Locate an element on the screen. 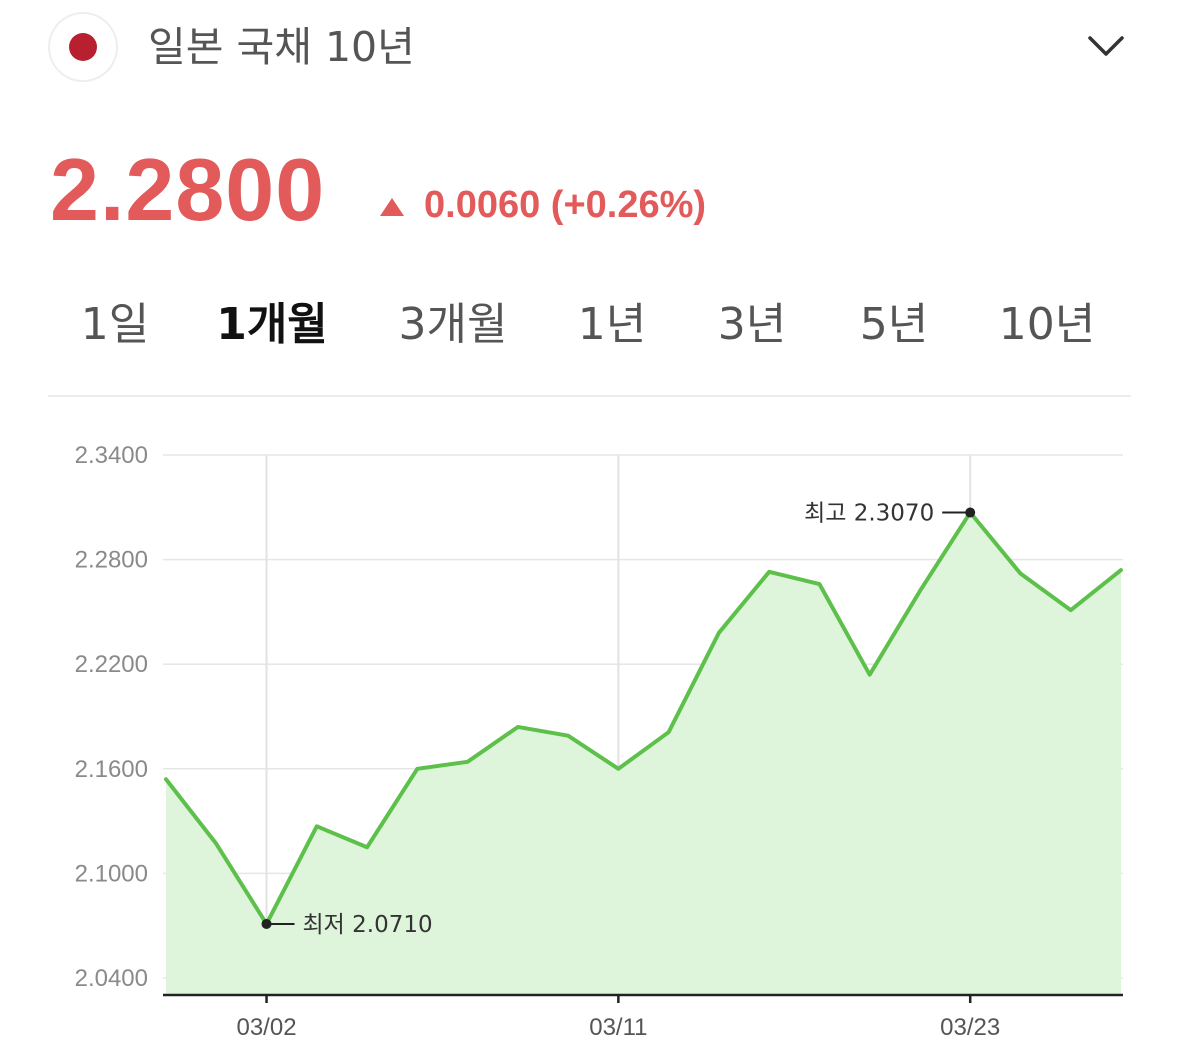  flag-circle is located at coordinates (83, 47).